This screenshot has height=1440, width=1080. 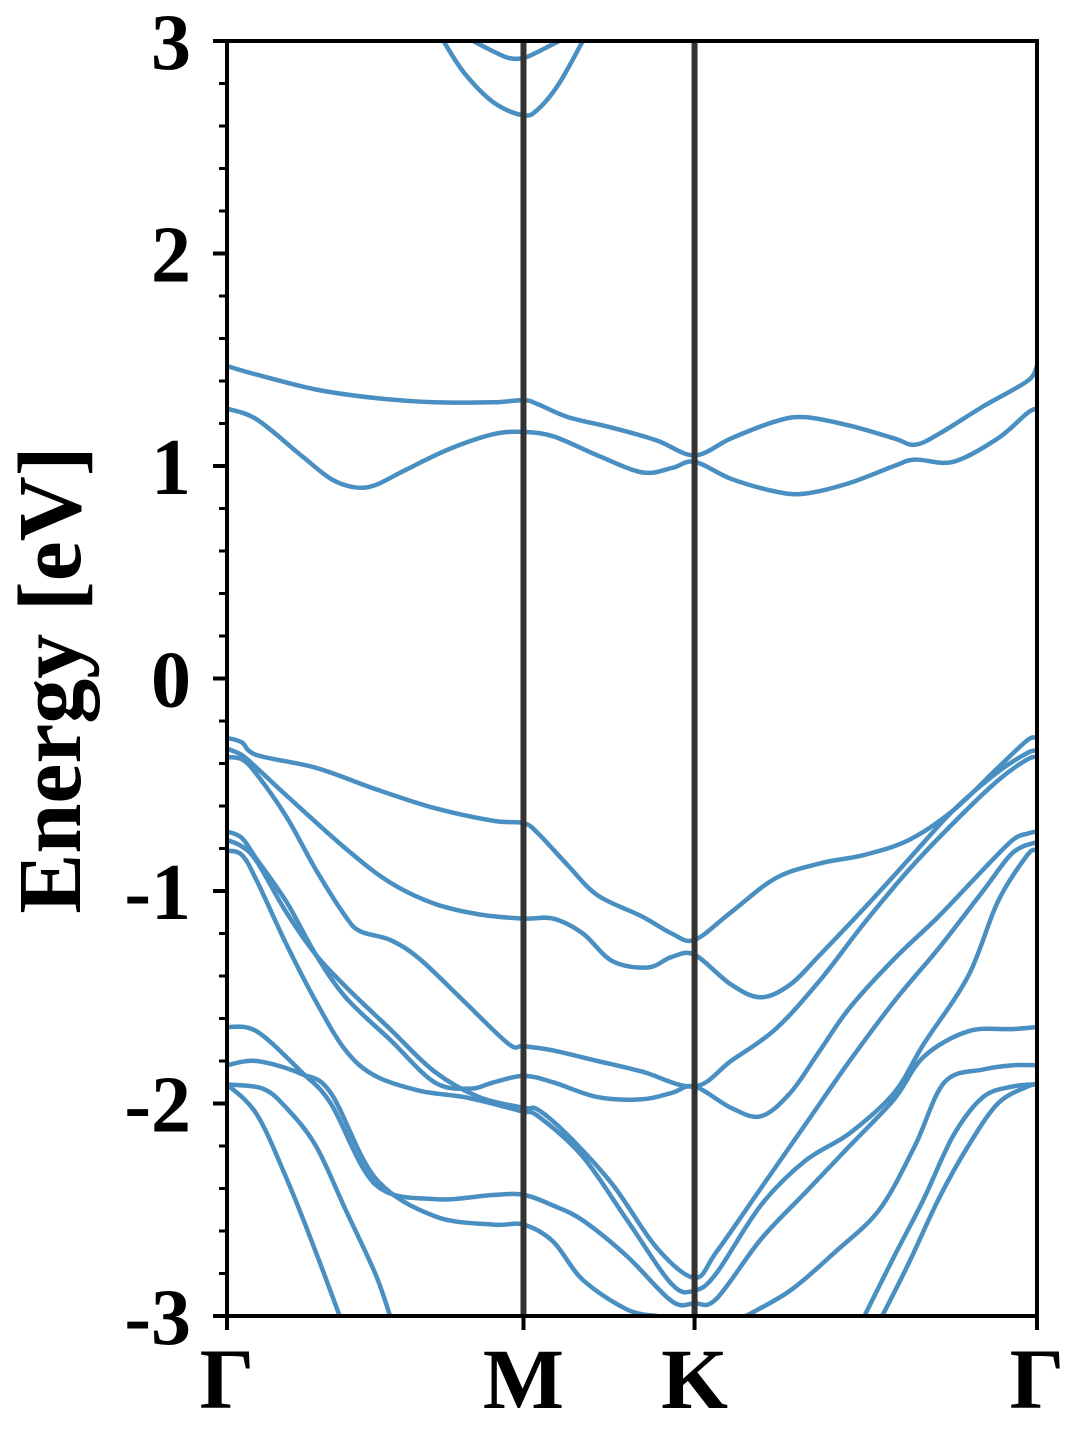 What do you see at coordinates (171, 468) in the screenshot?
I see `y-tick-label: 1` at bounding box center [171, 468].